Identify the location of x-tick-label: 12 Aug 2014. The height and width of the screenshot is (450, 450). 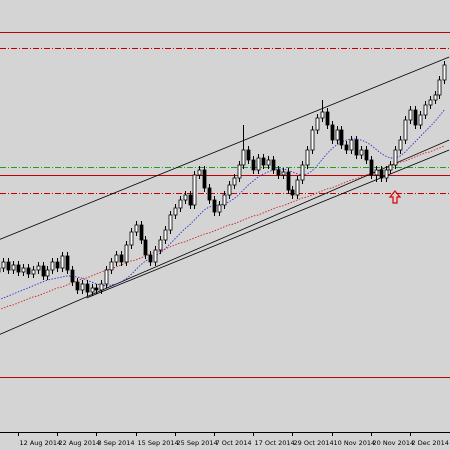
(41, 443).